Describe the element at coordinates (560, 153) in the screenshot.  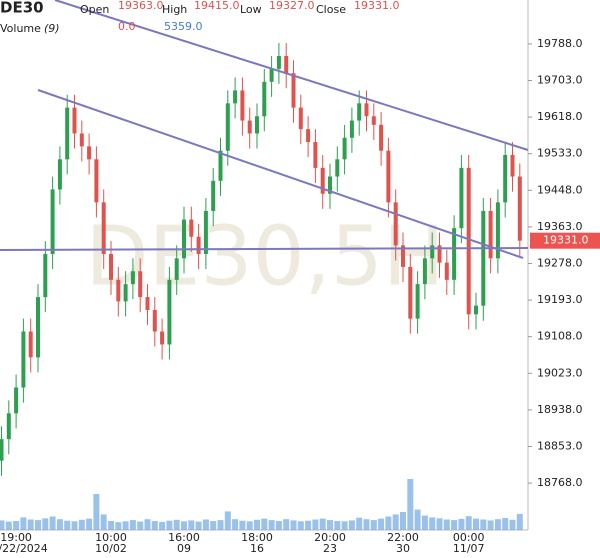
I see `y-tick-label: 19533.0` at that location.